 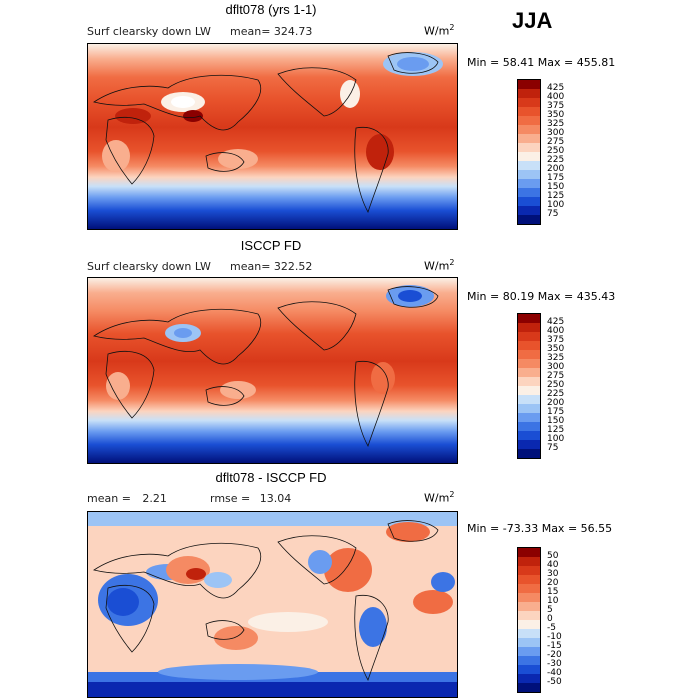 I want to click on panel-1-mean-value: 324.73, so click(x=293, y=31).